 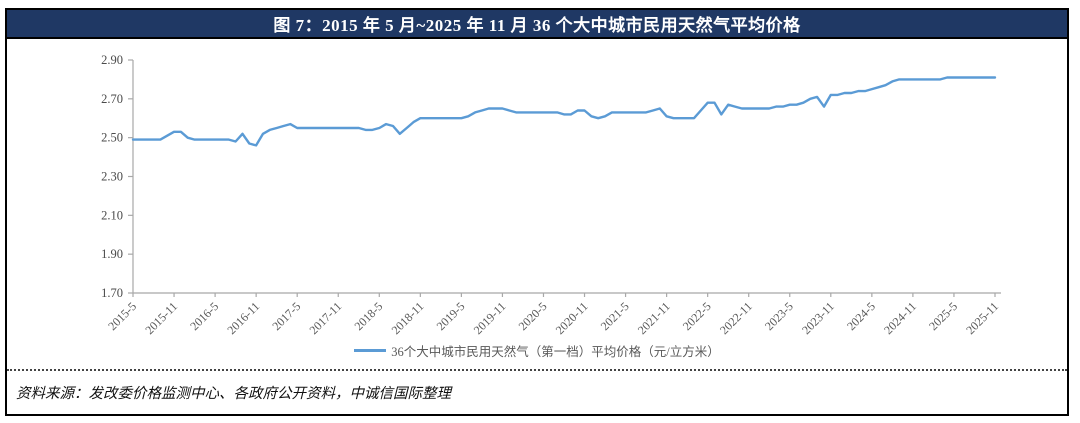 I want to click on x-tick-label: 2025-11, so click(x=982, y=318).